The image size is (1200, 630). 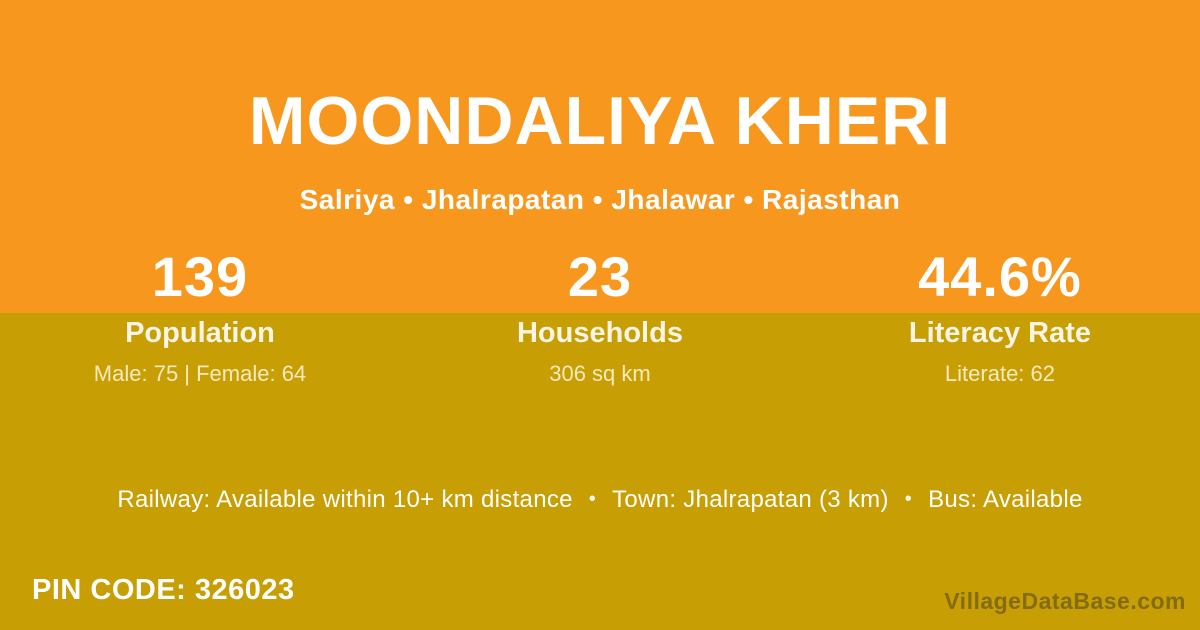 I want to click on population-label: Population, so click(x=200, y=333).